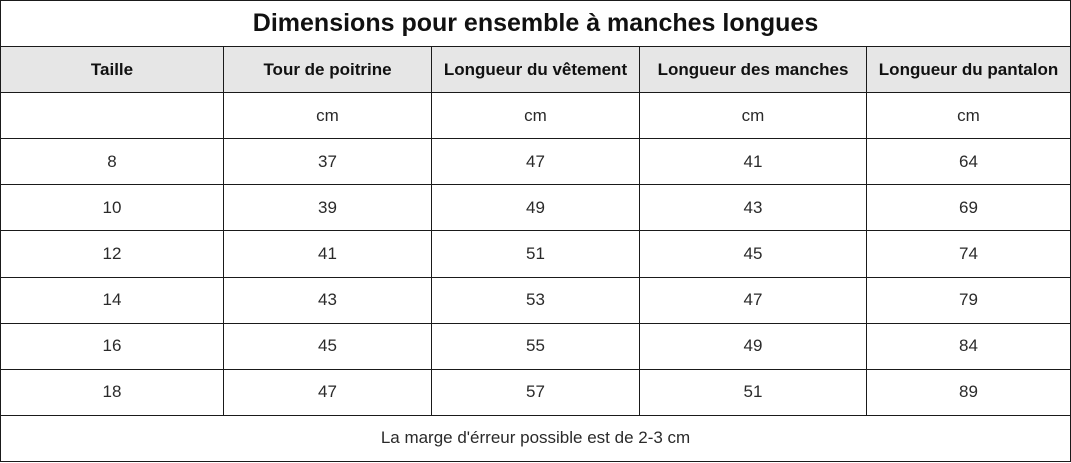 The width and height of the screenshot is (1071, 463). What do you see at coordinates (968, 392) in the screenshot?
I see `value-cell: 89` at bounding box center [968, 392].